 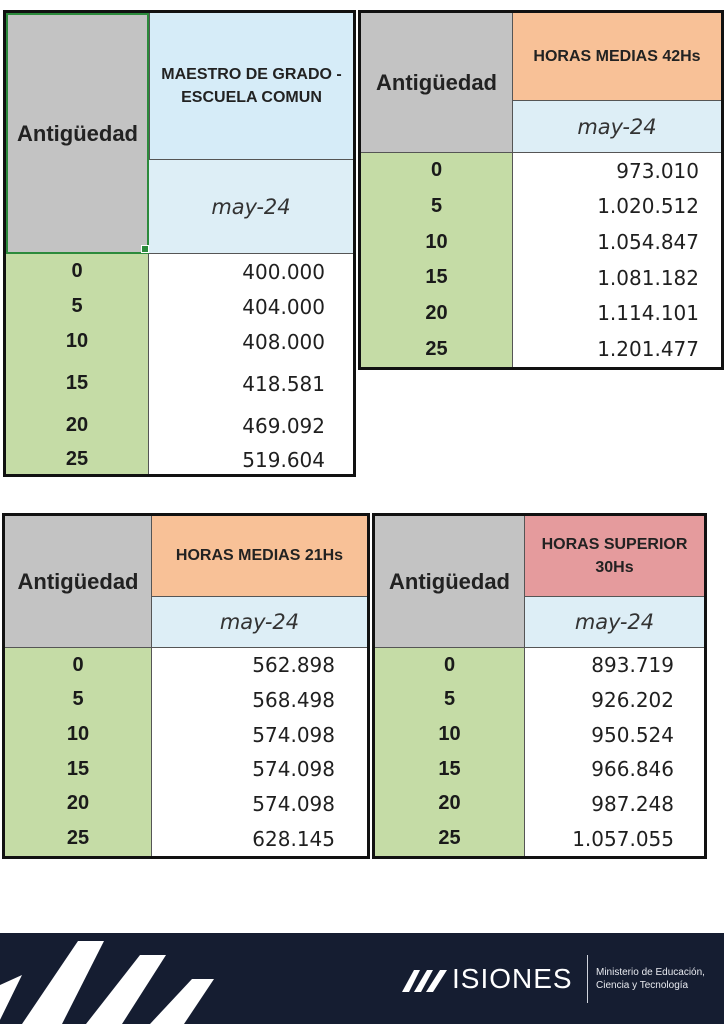 What do you see at coordinates (293, 699) in the screenshot?
I see `value-cell: 568.498` at bounding box center [293, 699].